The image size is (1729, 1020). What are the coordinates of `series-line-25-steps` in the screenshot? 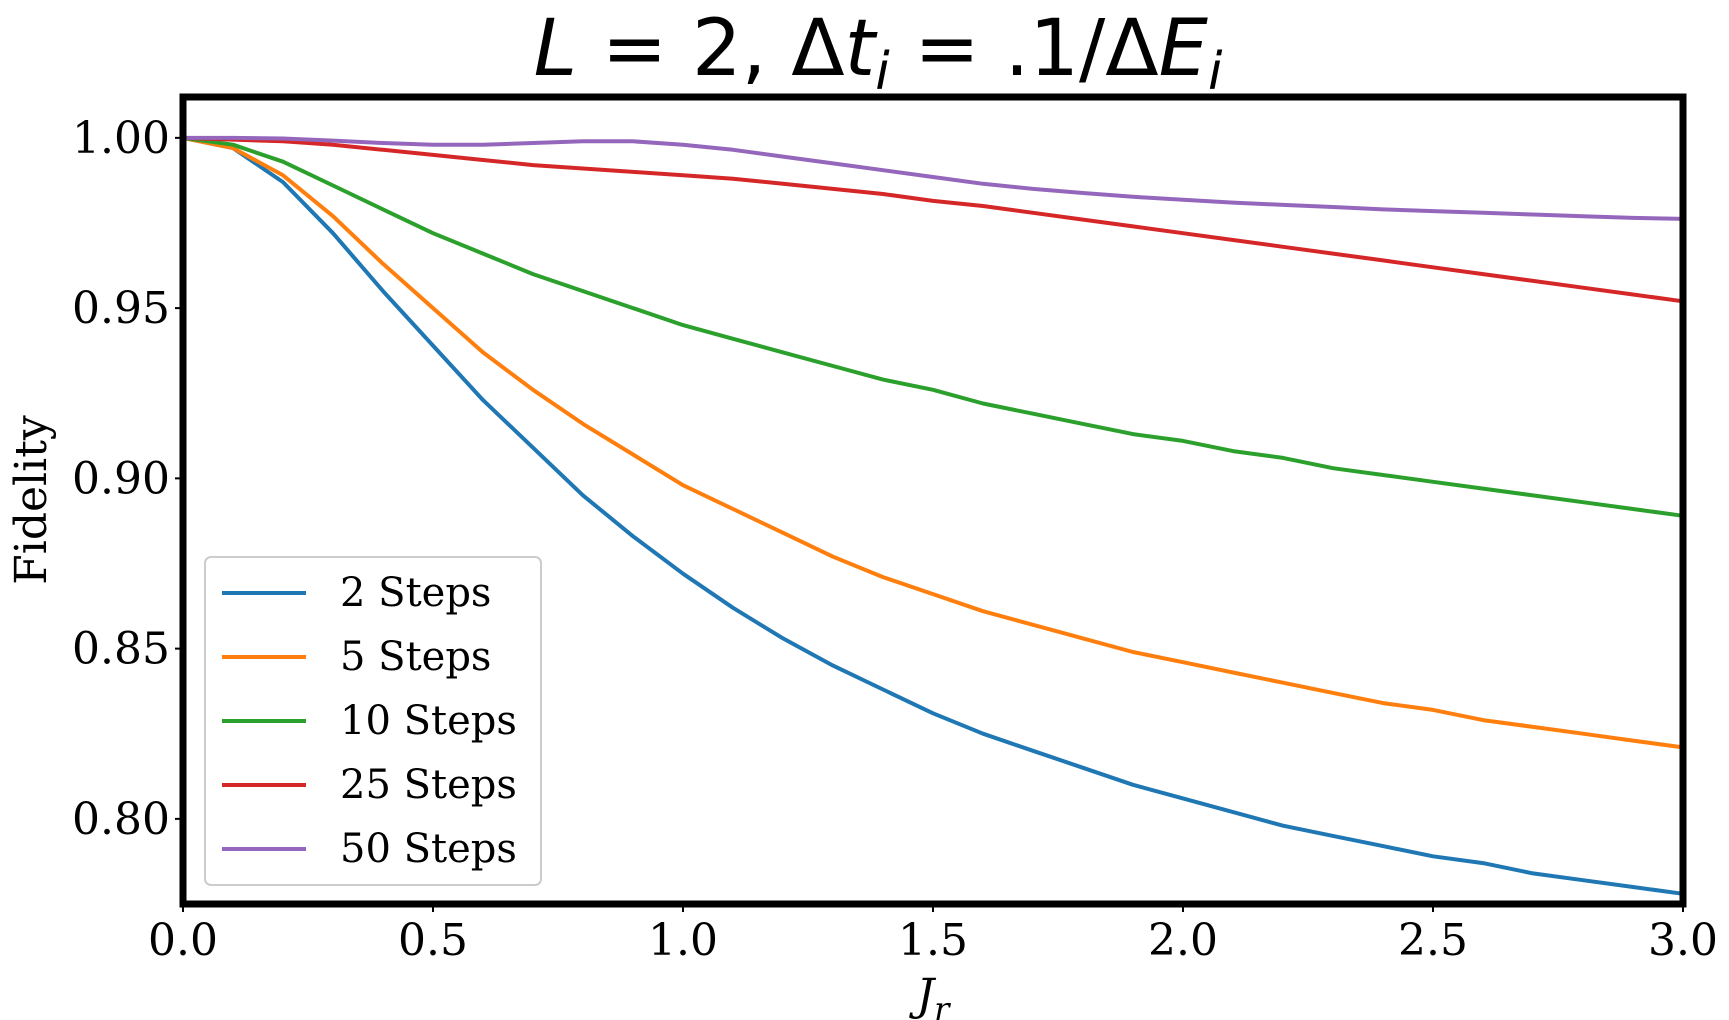 It's located at (933, 219).